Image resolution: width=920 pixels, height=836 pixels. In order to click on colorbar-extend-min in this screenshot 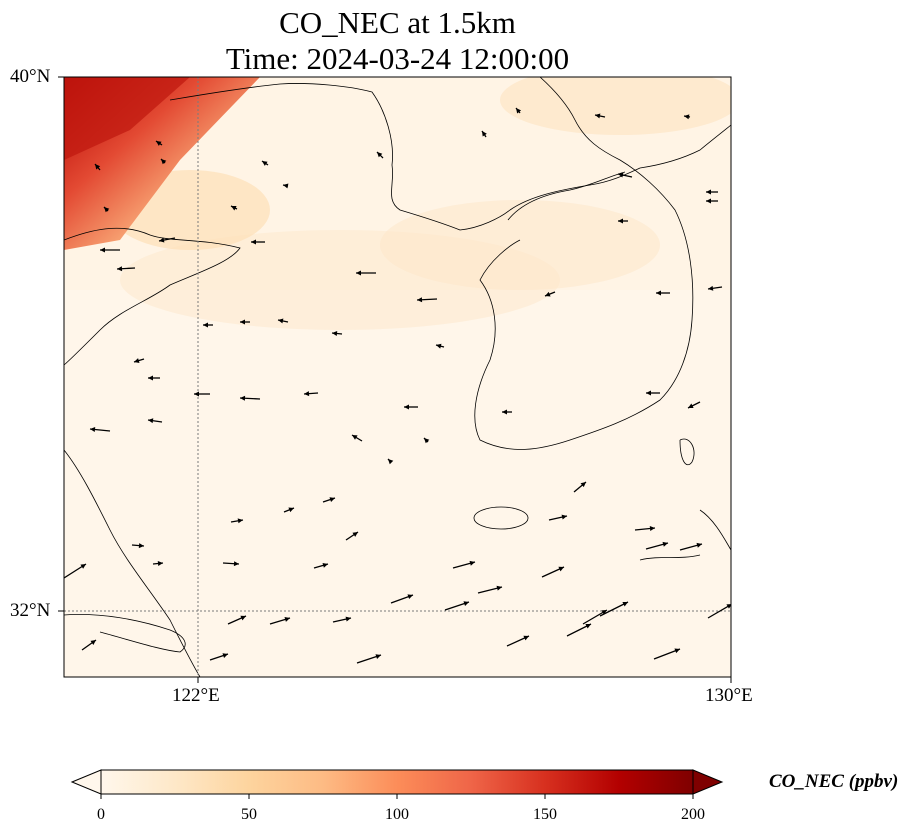, I will do `click(86, 782)`.